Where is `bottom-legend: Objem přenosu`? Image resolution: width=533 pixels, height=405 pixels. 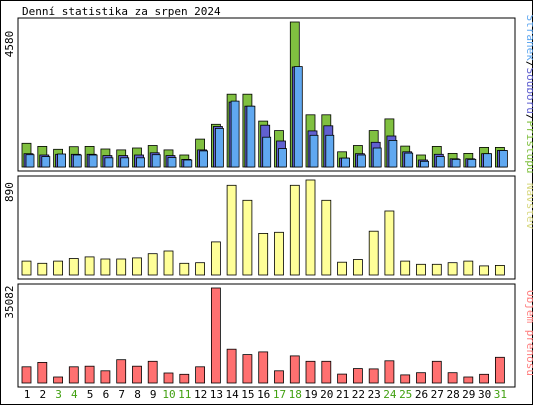
bottom-legend: Objem přenosu is located at coordinates (528, 333).